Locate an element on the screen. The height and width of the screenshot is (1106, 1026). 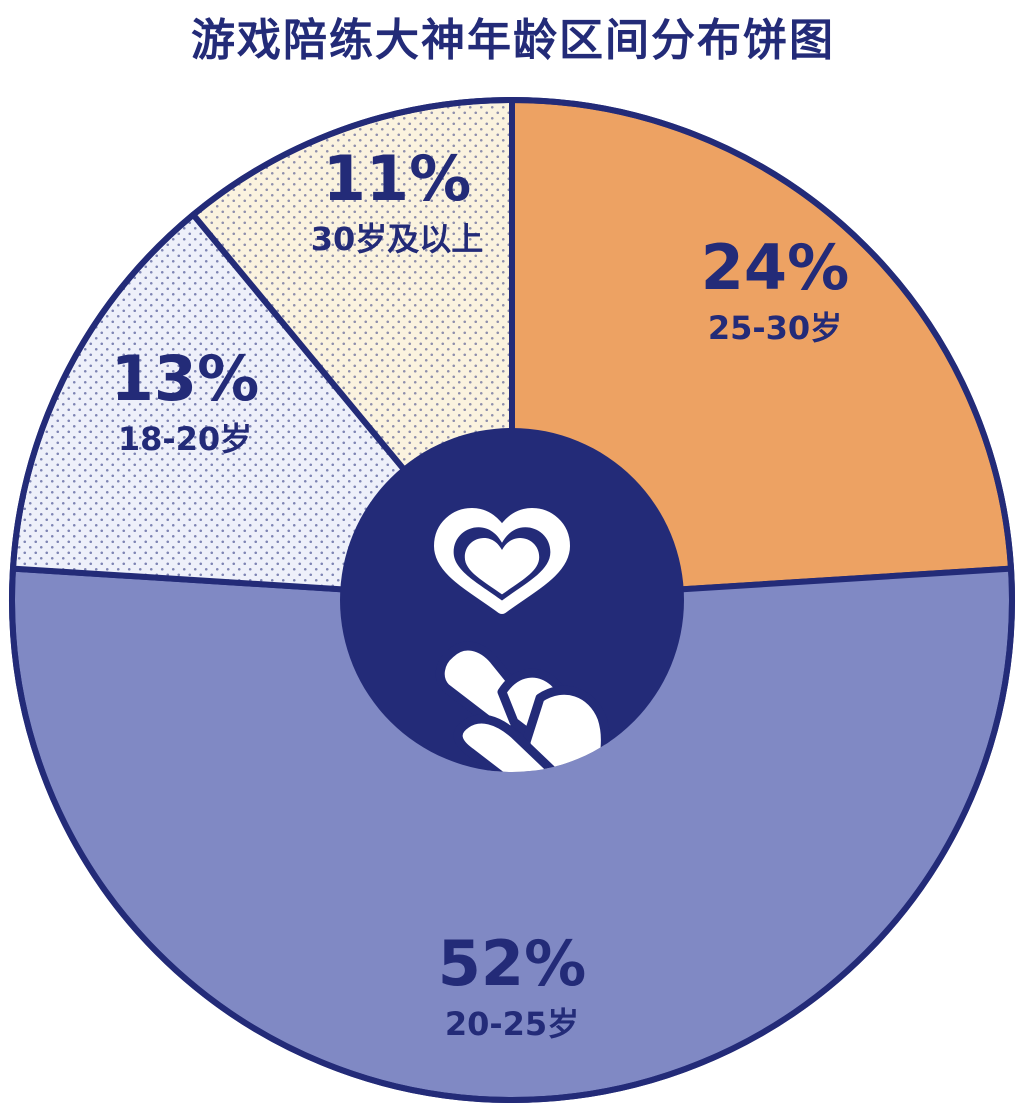
slice-category-label: 18-20岁 is located at coordinates (185, 439).